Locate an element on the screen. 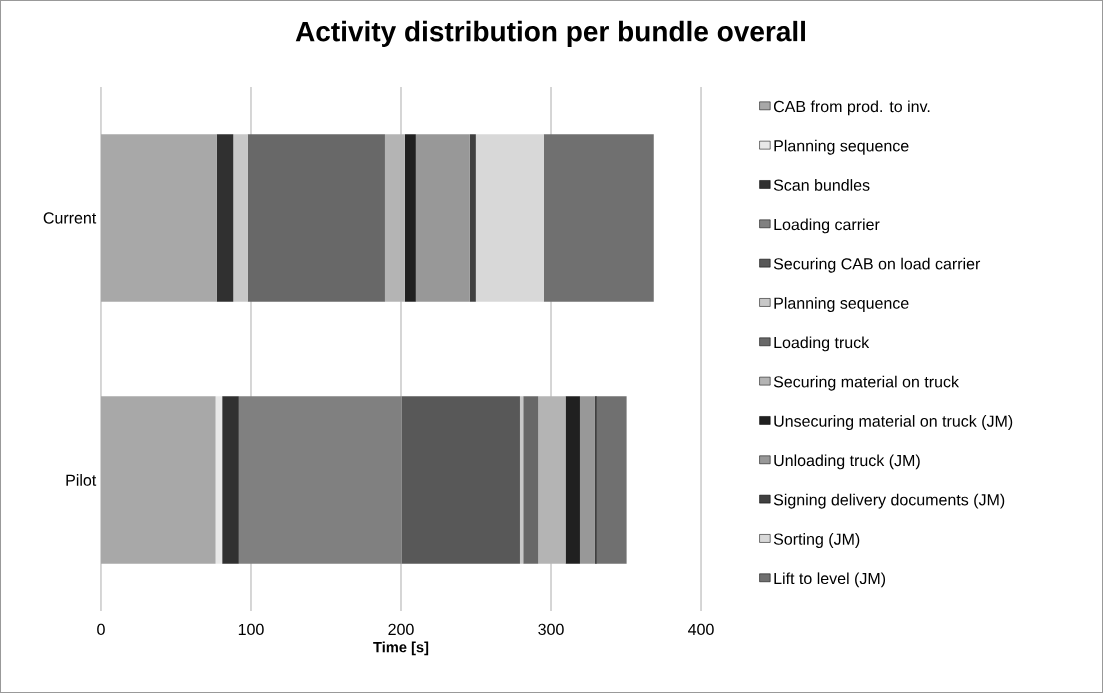 The image size is (1103, 693). legend-label: CAB from prod. to inv. is located at coordinates (851, 108).